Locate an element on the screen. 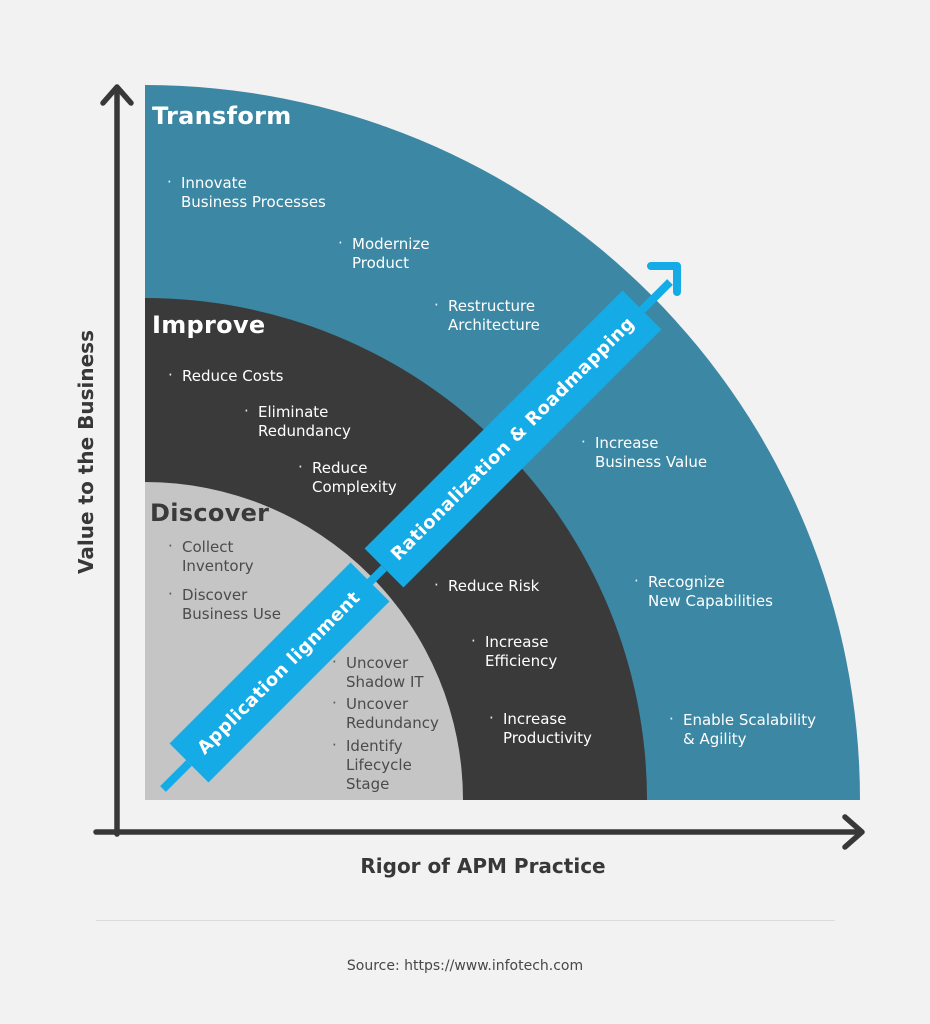  y-axis-label: Value to the Business is located at coordinates (86, 452).